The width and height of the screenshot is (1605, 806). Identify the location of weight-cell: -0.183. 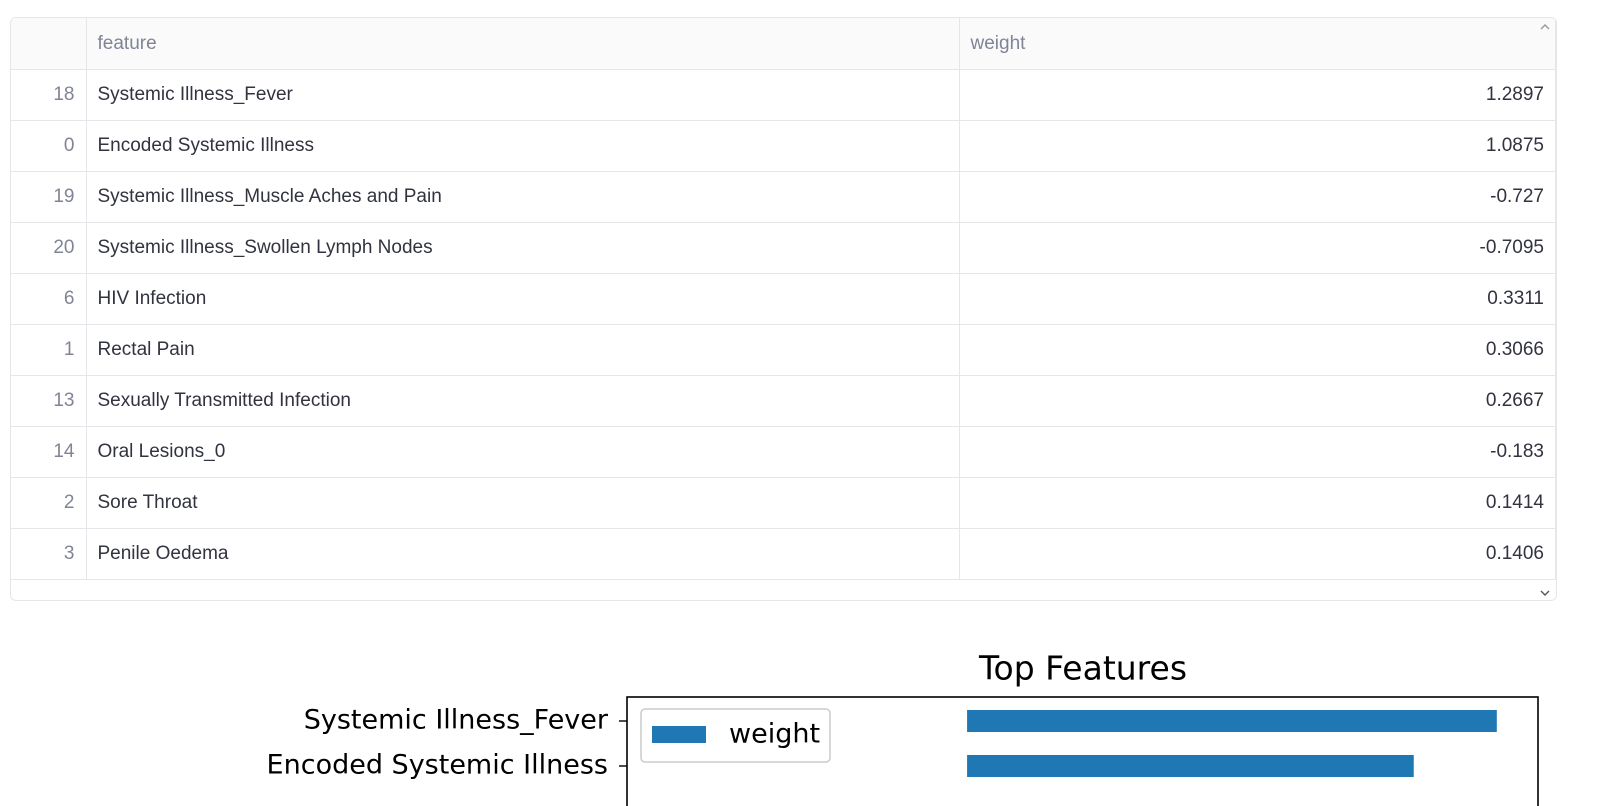
(1257, 452).